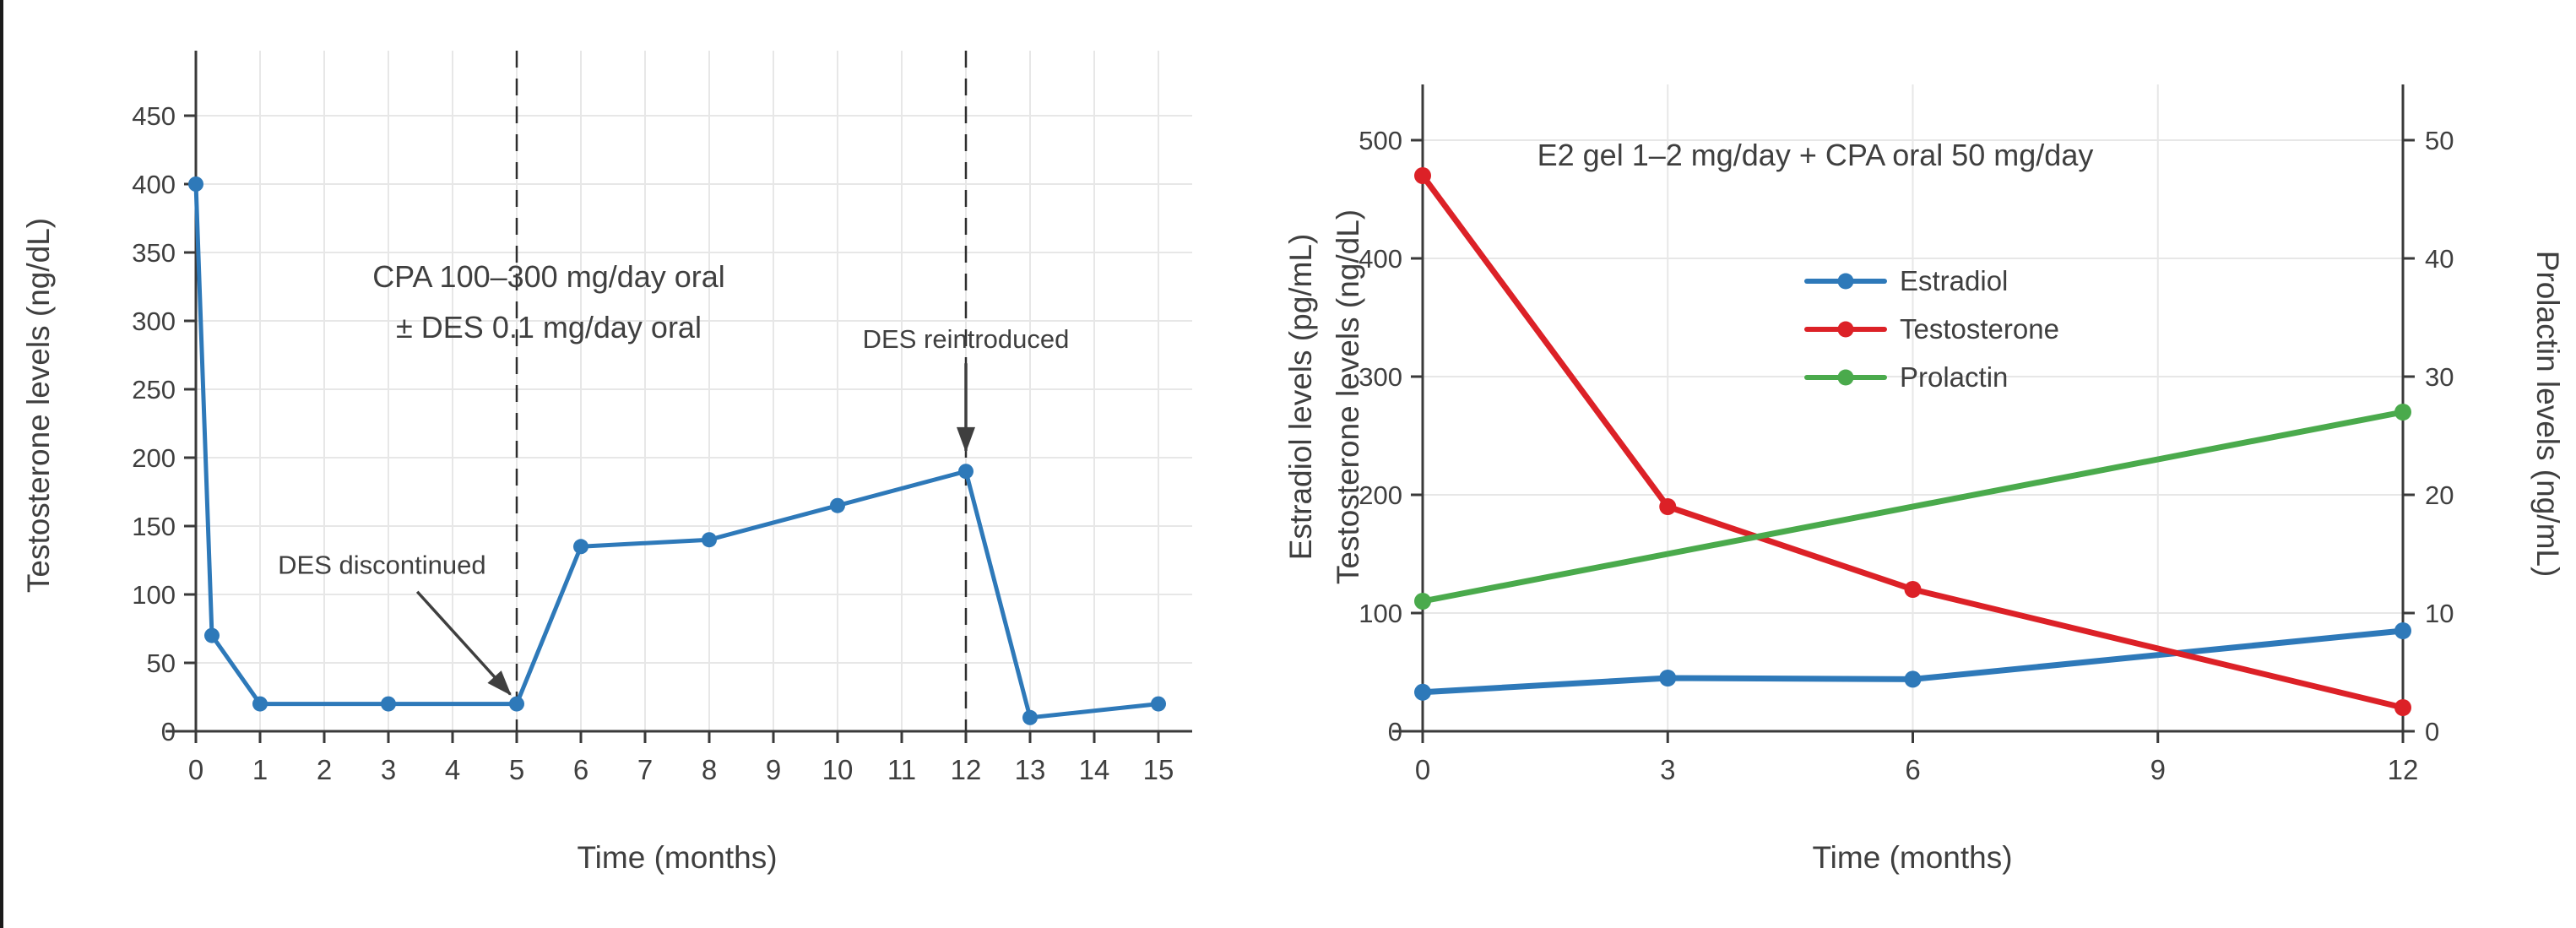 The height and width of the screenshot is (928, 2576). What do you see at coordinates (1094, 769) in the screenshot?
I see `x-tick-label: 14` at bounding box center [1094, 769].